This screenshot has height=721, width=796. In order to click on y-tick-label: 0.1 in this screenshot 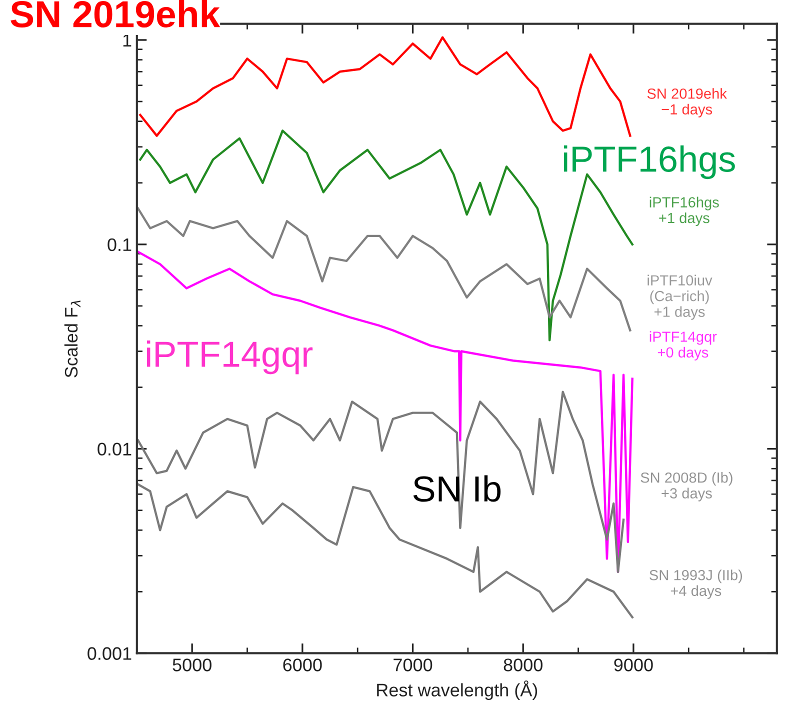, I will do `click(120, 245)`.